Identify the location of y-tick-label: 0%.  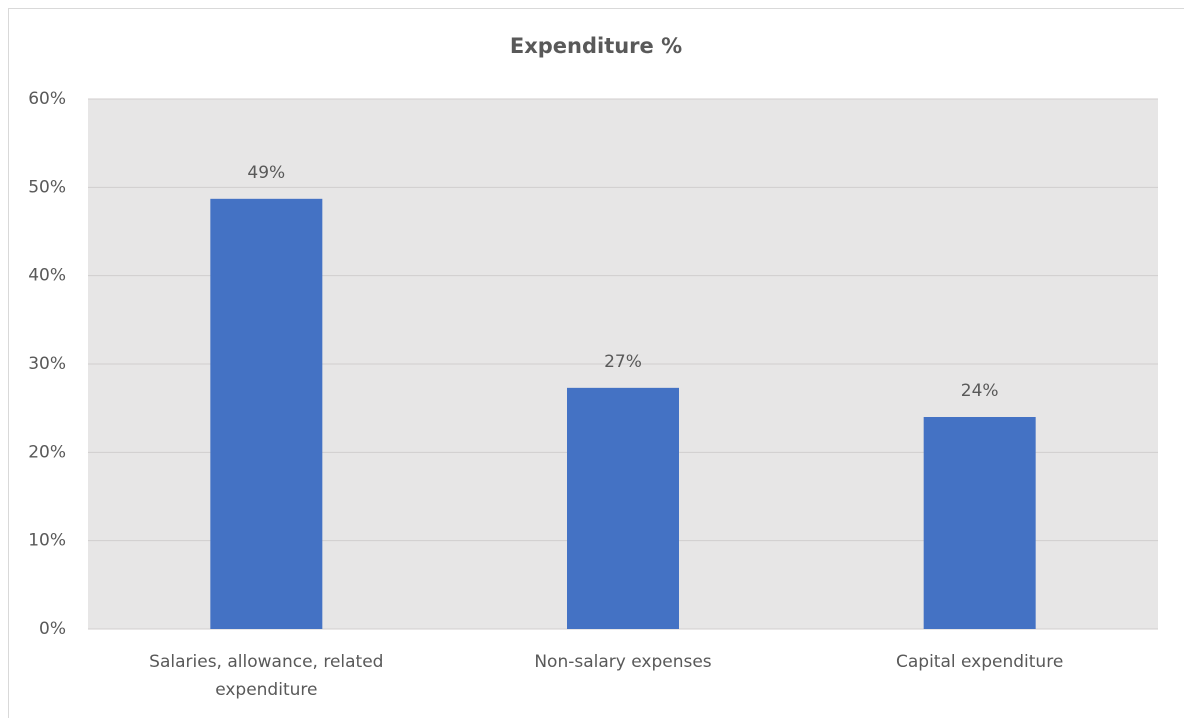
(52, 629).